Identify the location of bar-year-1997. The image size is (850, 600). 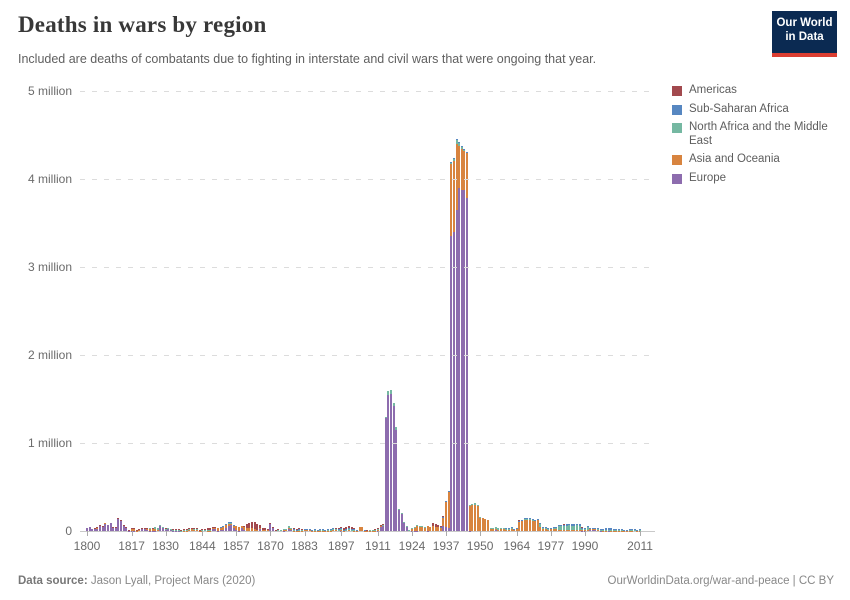
(603, 529).